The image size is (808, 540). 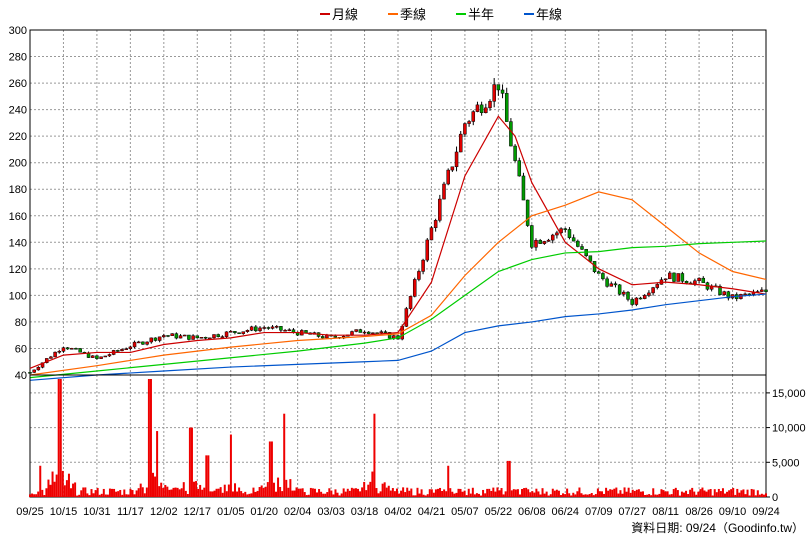 I want to click on x-tick-label: 08/11, so click(x=665, y=512).